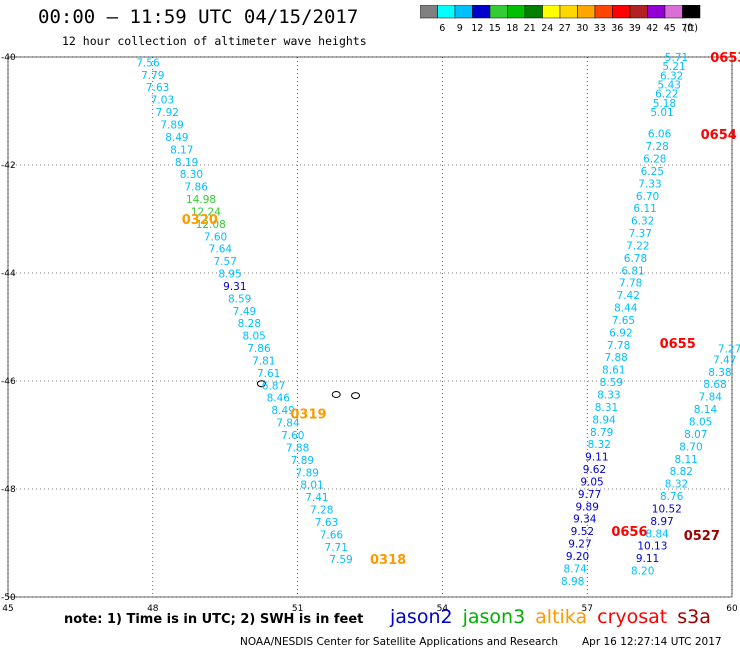  What do you see at coordinates (153, 609) in the screenshot?
I see `x-tick-label: 48` at bounding box center [153, 609].